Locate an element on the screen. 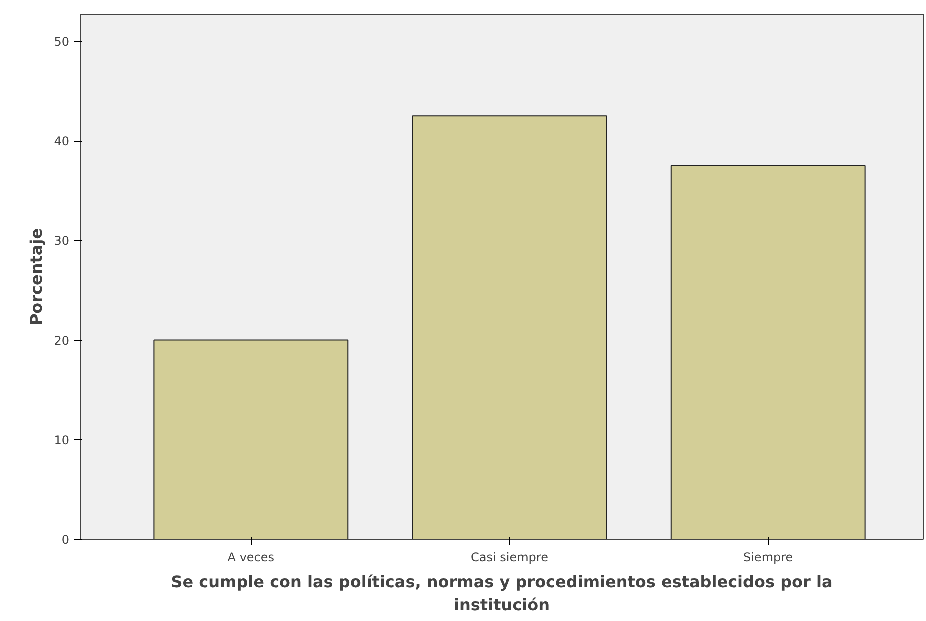 The width and height of the screenshot is (926, 621). x-tick-label: Siempre is located at coordinates (769, 557).